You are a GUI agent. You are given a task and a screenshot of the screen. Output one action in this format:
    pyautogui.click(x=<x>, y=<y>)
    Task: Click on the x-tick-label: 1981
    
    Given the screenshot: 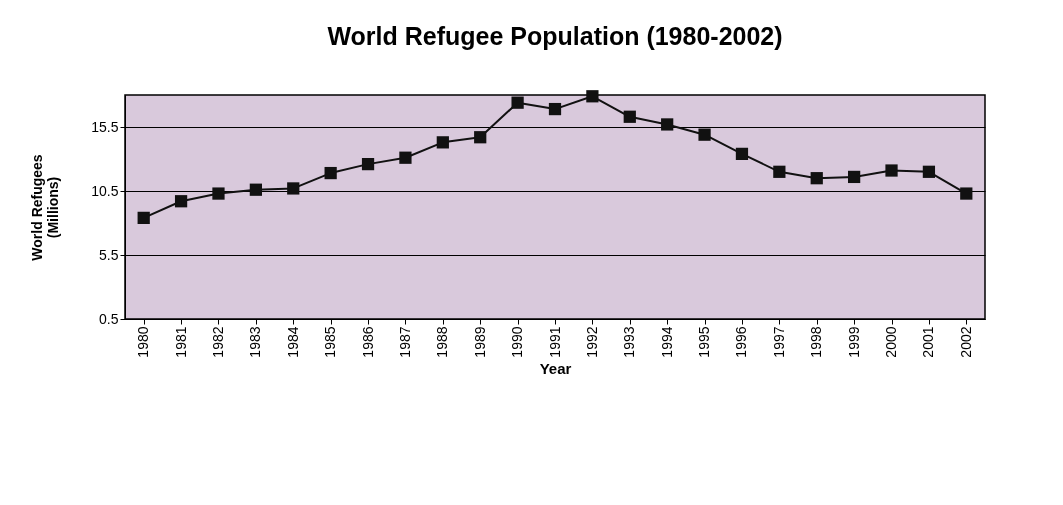 What is the action you would take?
    pyautogui.click(x=180, y=342)
    